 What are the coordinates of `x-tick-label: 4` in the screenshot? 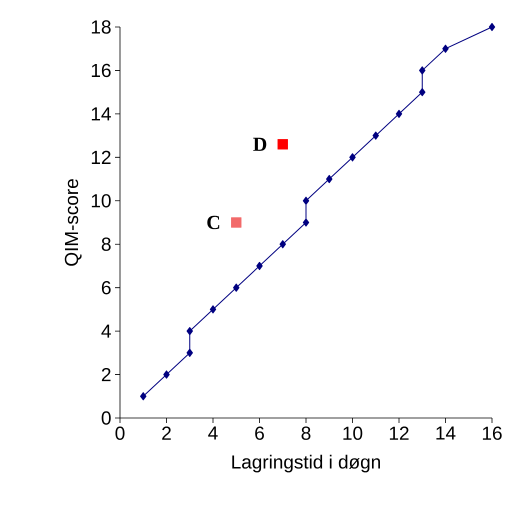 It's located at (213, 433).